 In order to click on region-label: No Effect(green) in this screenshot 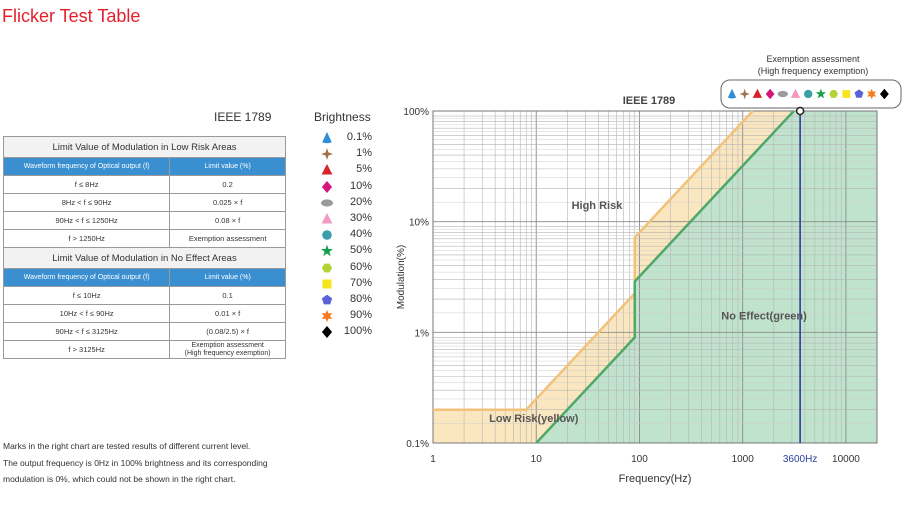, I will do `click(764, 317)`.